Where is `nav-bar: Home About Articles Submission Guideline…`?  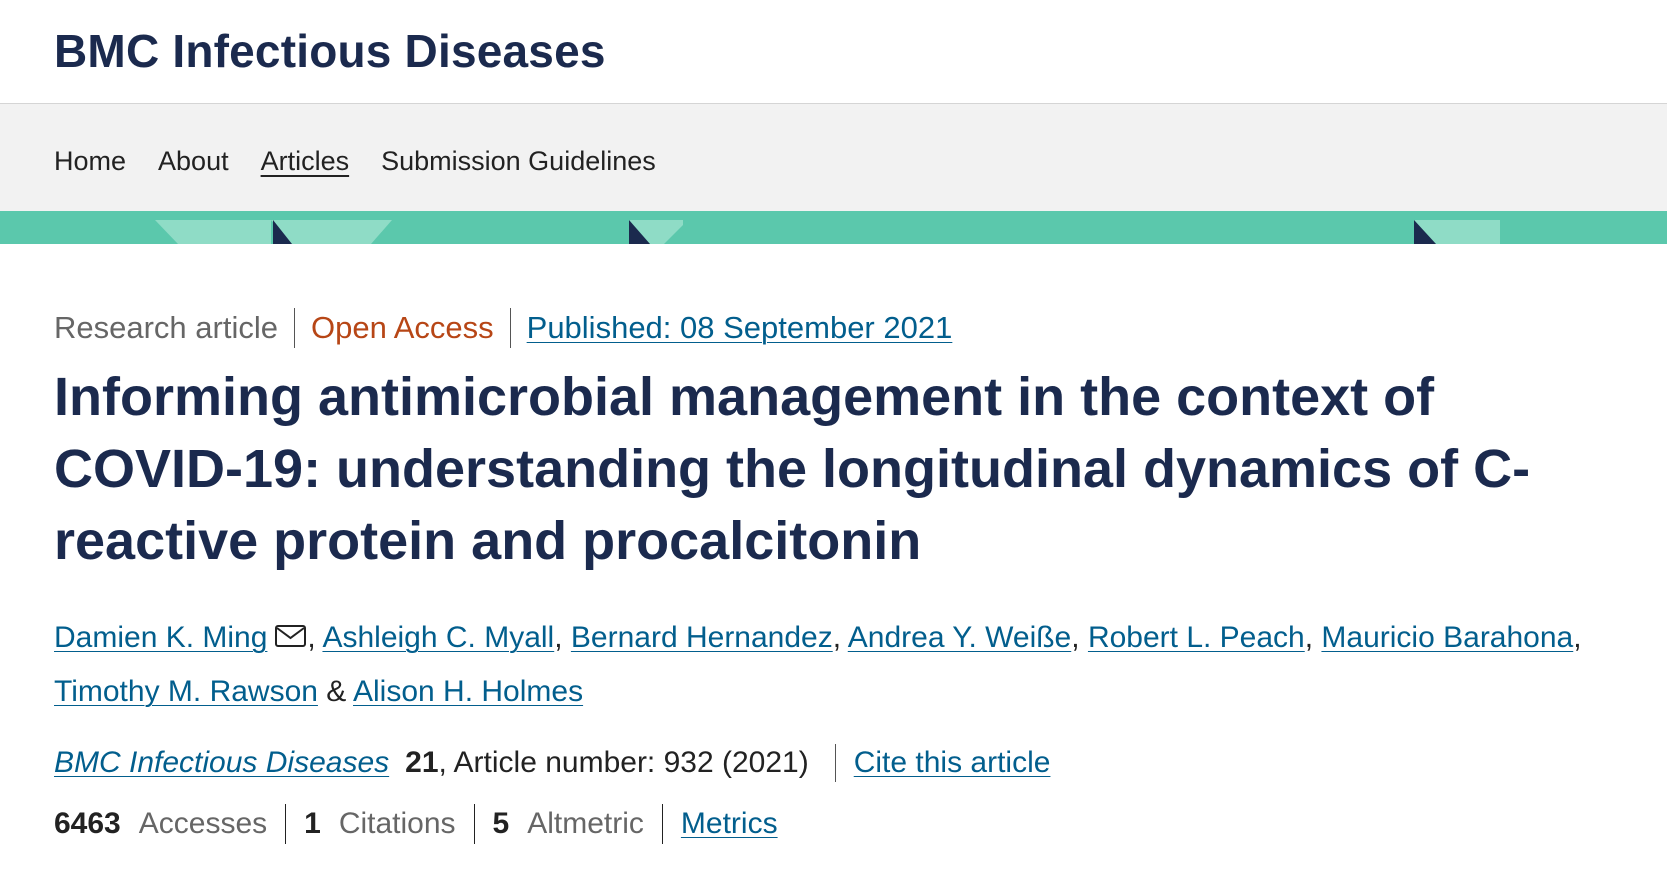
nav-bar: Home About Articles Submission Guideline… is located at coordinates (833, 157).